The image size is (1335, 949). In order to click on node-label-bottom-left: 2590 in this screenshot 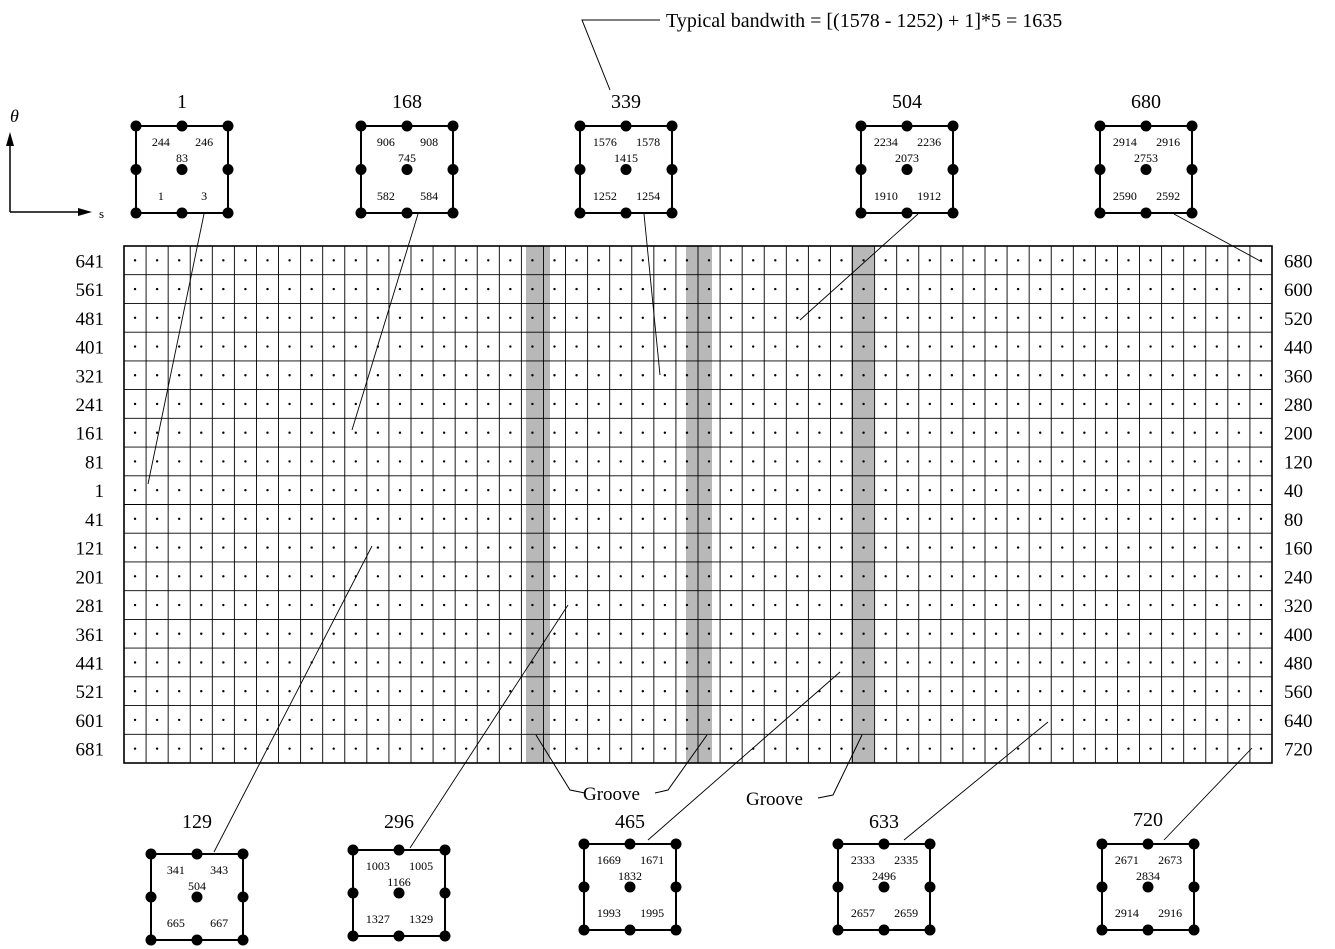, I will do `click(1125, 196)`.